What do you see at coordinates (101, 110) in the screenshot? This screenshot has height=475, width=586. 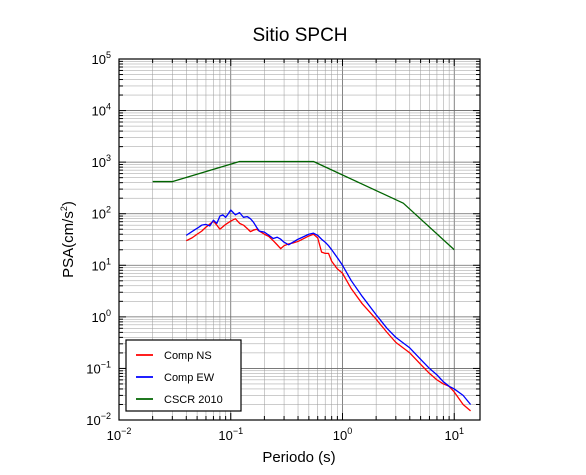 I see `y-tick-label: 10⁴` at bounding box center [101, 110].